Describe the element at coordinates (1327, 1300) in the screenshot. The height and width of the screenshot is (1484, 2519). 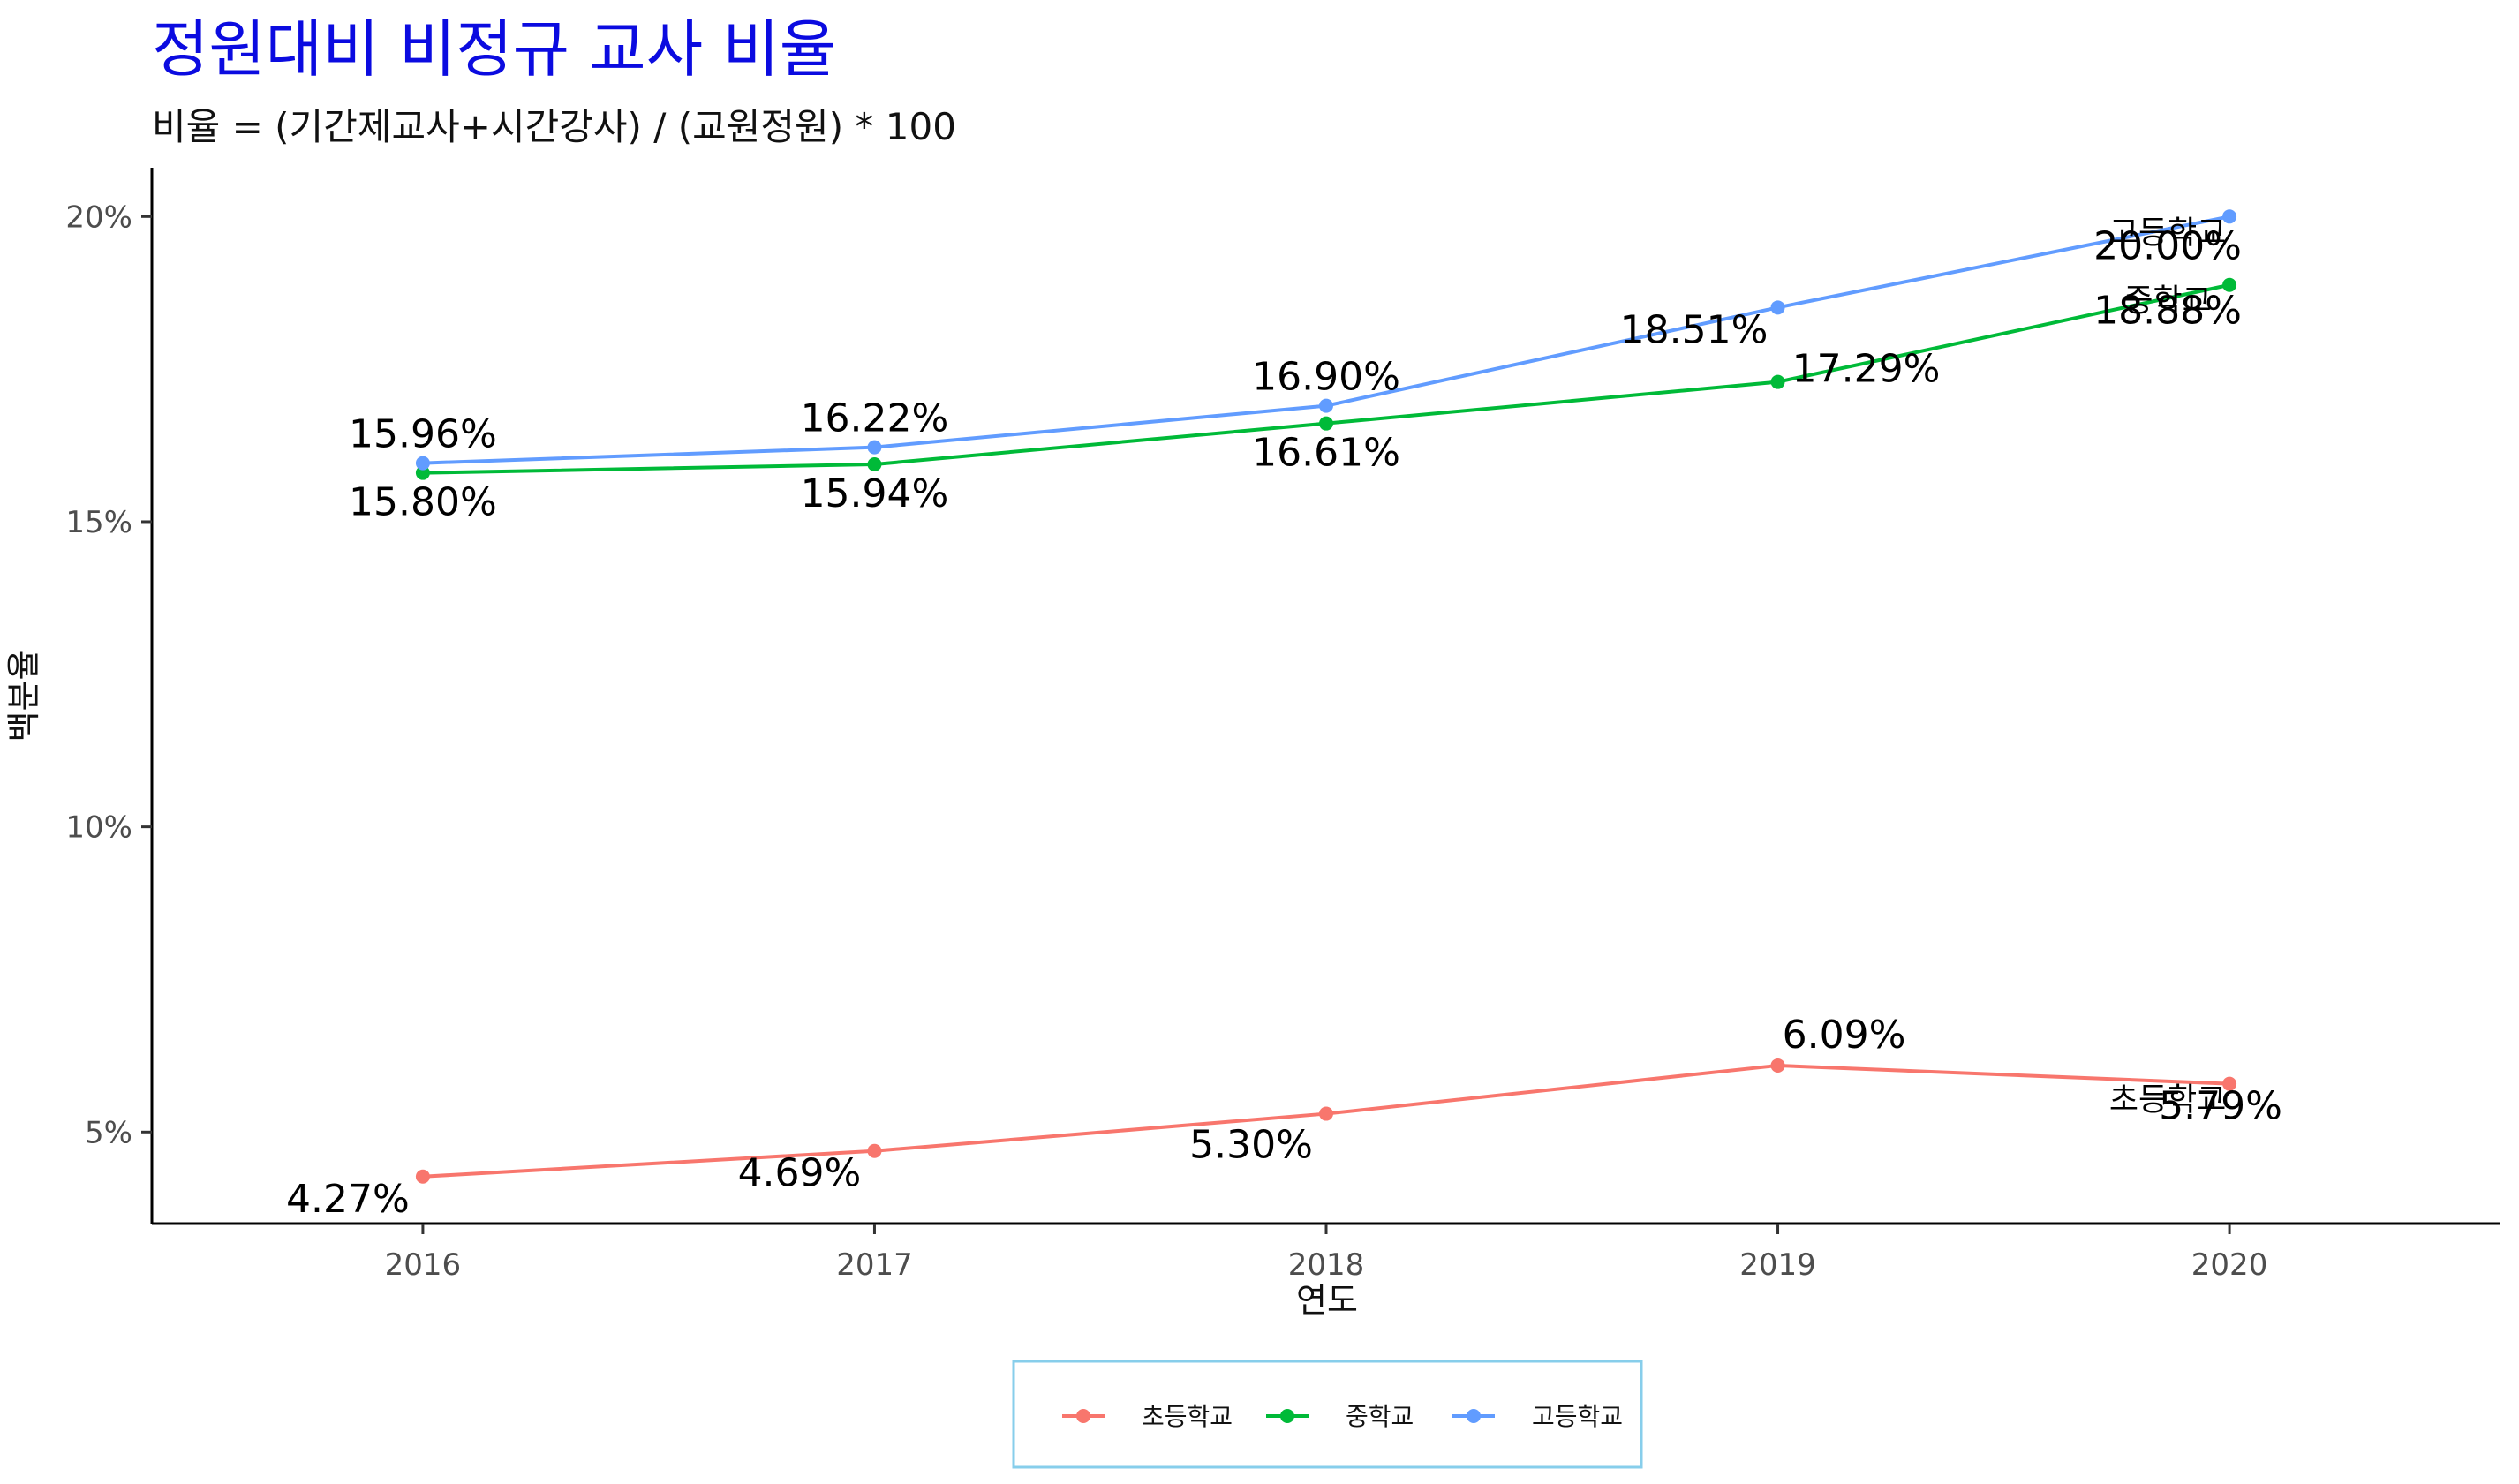
I see `x-axis-title: 연도` at that location.